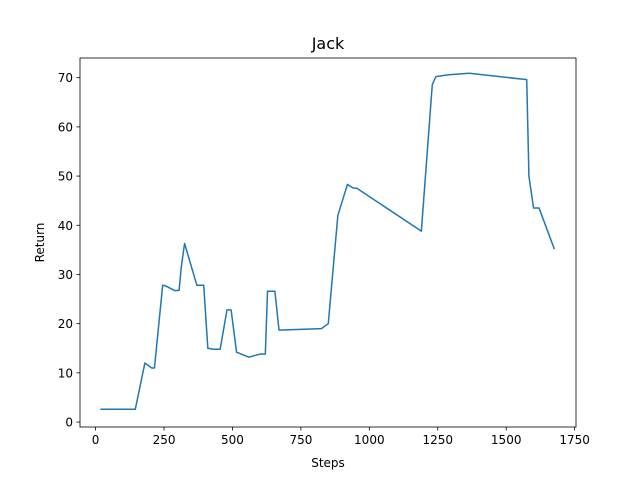 Image resolution: width=640 pixels, height=480 pixels. What do you see at coordinates (369, 440) in the screenshot?
I see `x-tick-label: 1000` at bounding box center [369, 440].